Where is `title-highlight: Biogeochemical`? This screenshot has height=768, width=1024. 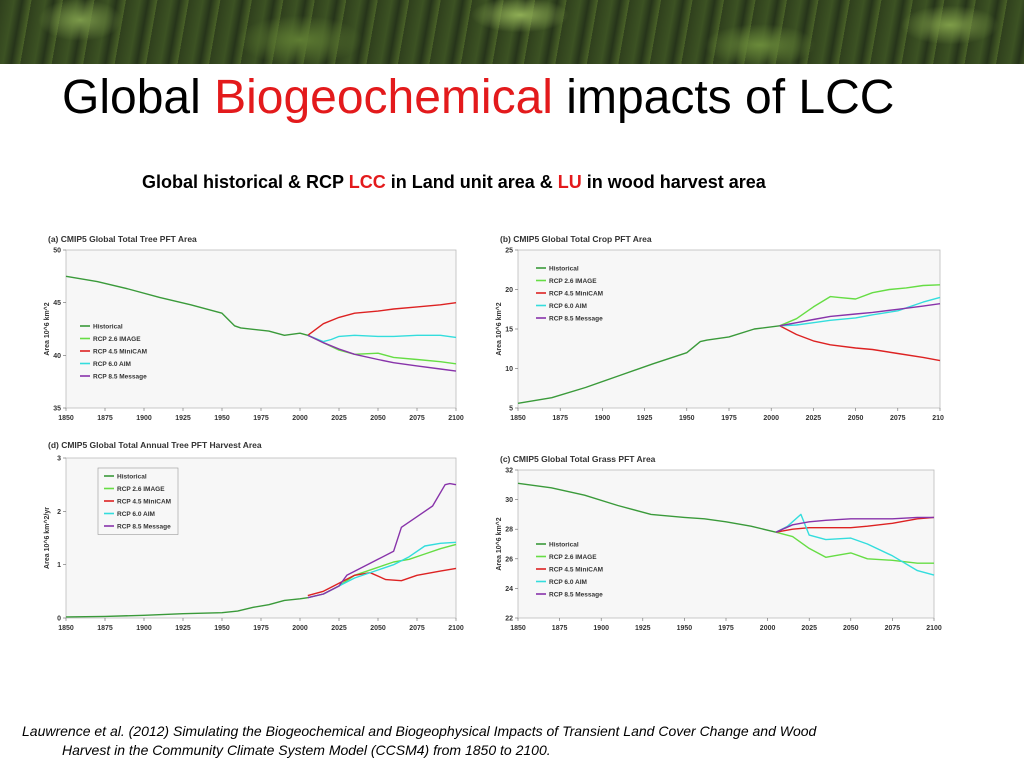
title-highlight: Biogeochemical is located at coordinates (383, 97).